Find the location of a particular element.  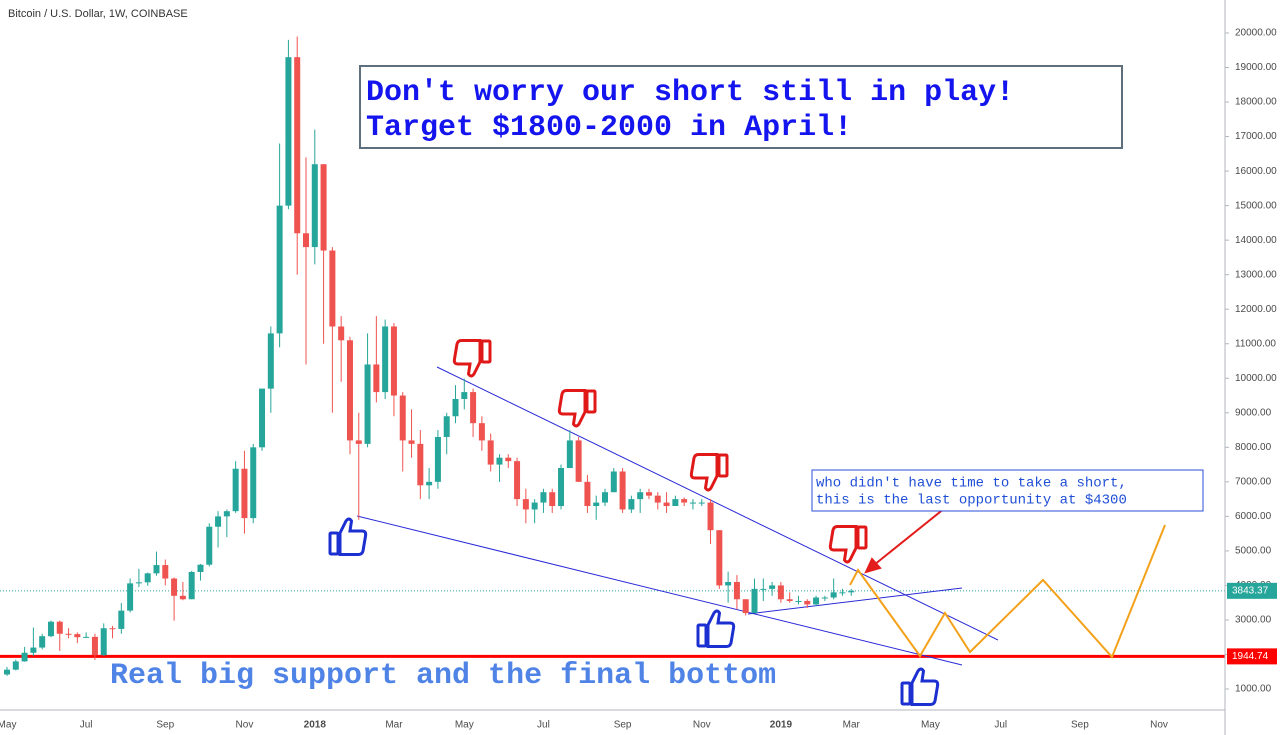

headline-text: Target $1800-2000 in April! is located at coordinates (609, 128).